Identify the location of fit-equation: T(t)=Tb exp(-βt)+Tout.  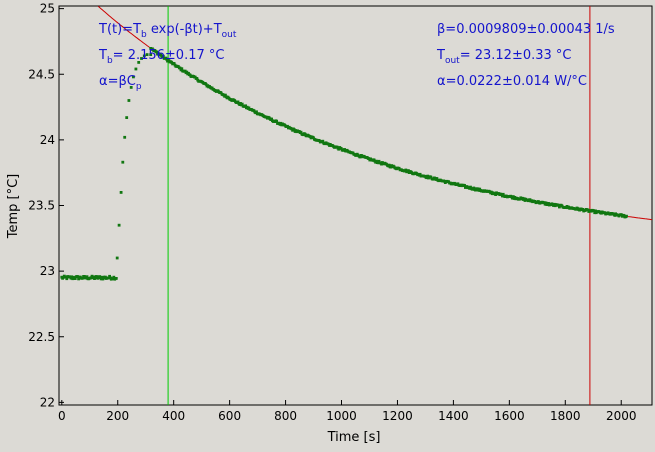
(167, 31).